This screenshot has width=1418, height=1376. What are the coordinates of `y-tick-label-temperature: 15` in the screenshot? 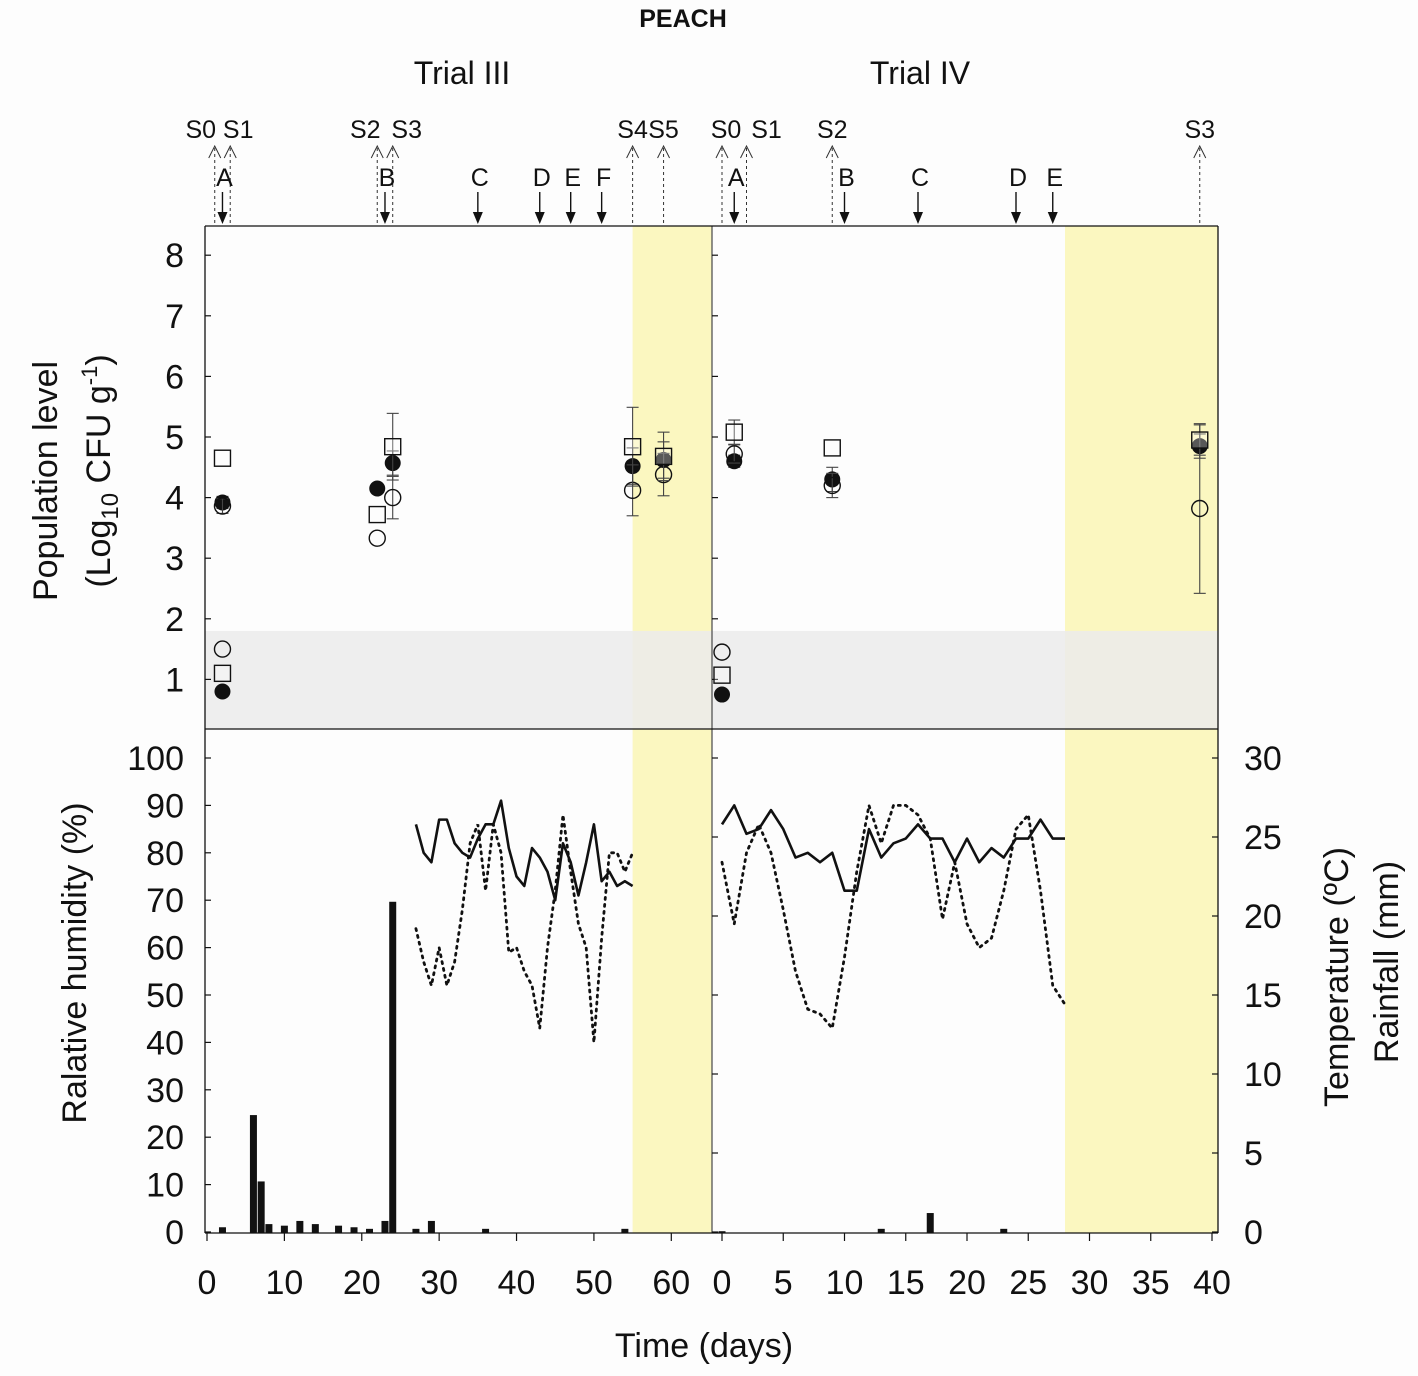 It's located at (1263, 996).